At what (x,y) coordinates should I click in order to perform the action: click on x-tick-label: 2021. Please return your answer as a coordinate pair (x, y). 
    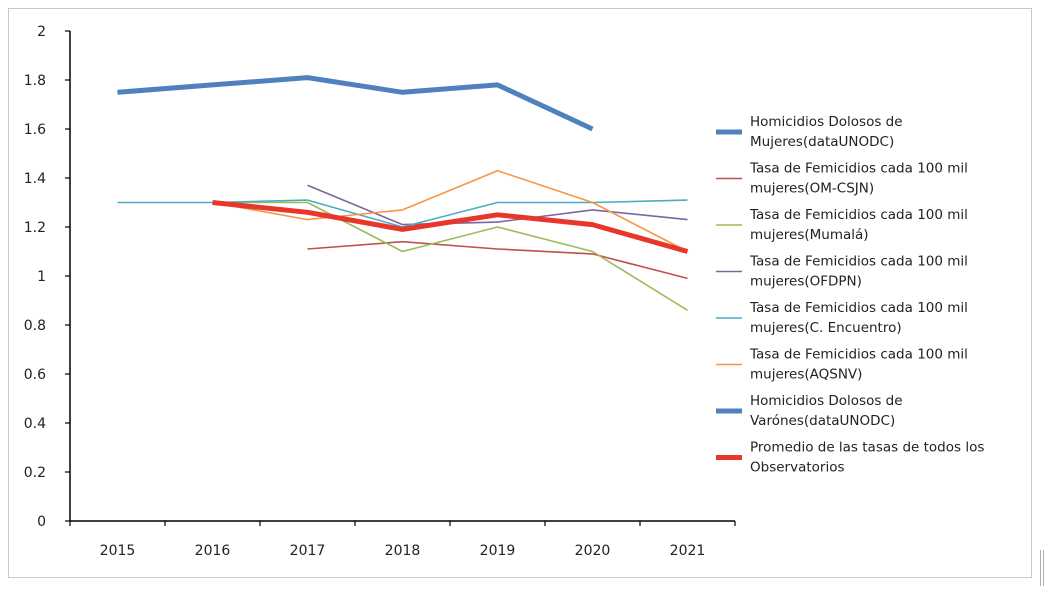
    Looking at the image, I should click on (688, 551).